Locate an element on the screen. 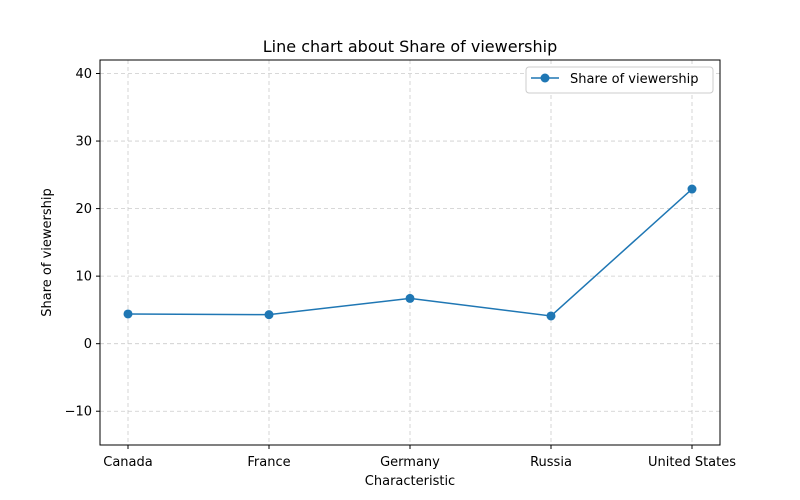 The height and width of the screenshot is (500, 800). y-tick-label: 20 is located at coordinates (83, 209).